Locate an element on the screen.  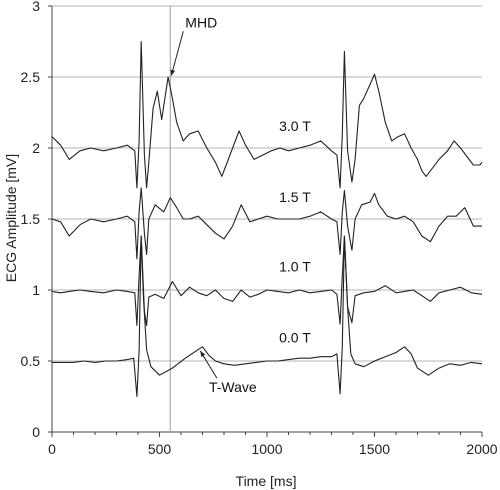
annotations: MHD T-Wave is located at coordinates (213, 204).